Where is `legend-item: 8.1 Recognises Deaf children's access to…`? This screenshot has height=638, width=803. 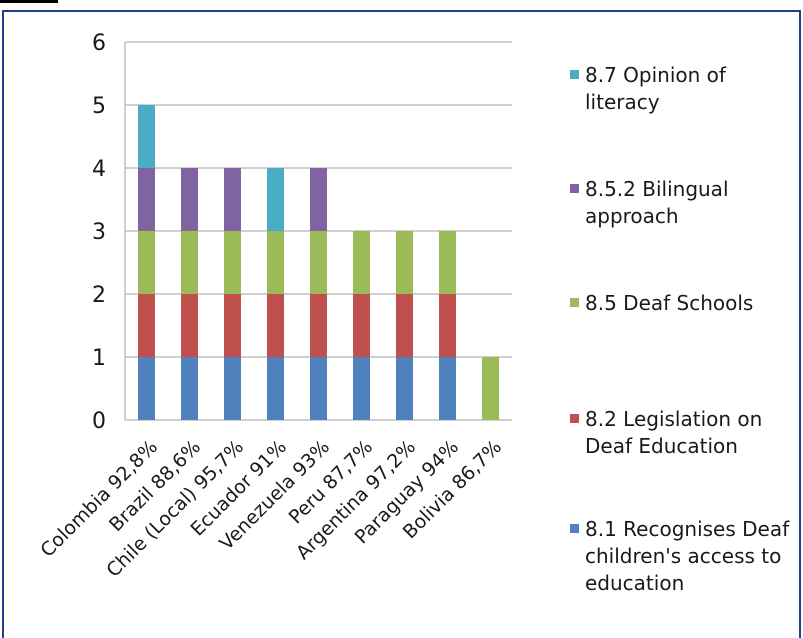 legend-item: 8.1 Recognises Deaf children's access to… is located at coordinates (685, 556).